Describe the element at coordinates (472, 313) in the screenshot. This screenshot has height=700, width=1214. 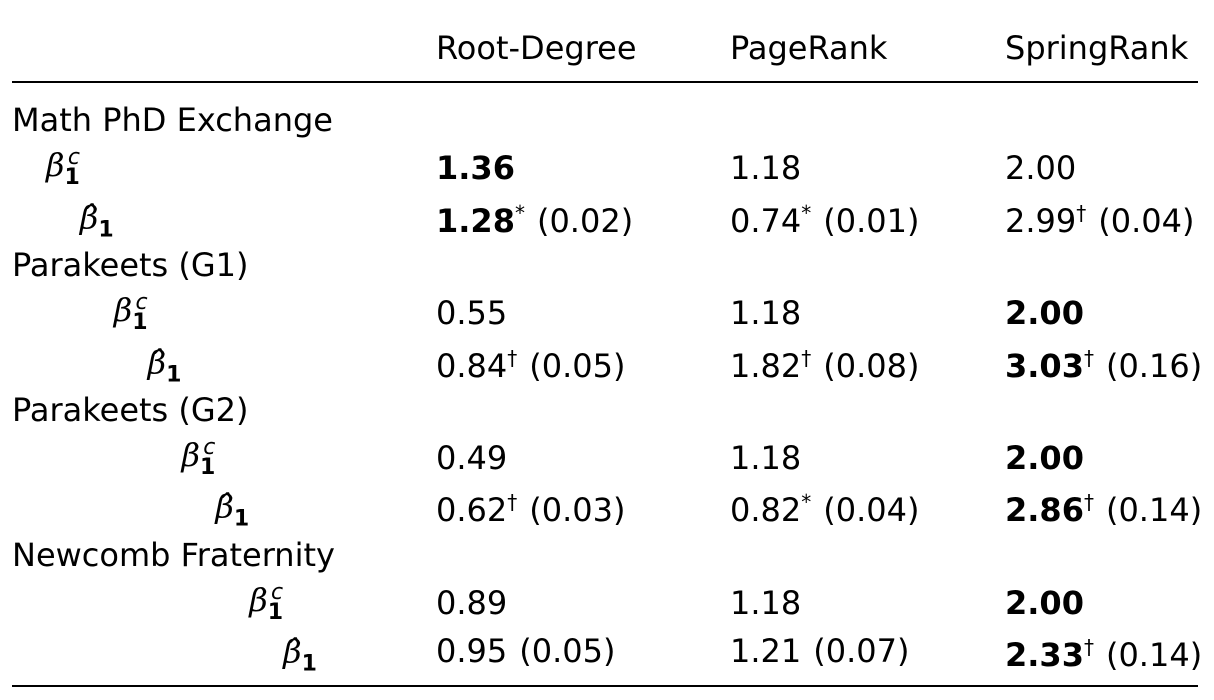
I see `cell-value: 0.55` at that location.